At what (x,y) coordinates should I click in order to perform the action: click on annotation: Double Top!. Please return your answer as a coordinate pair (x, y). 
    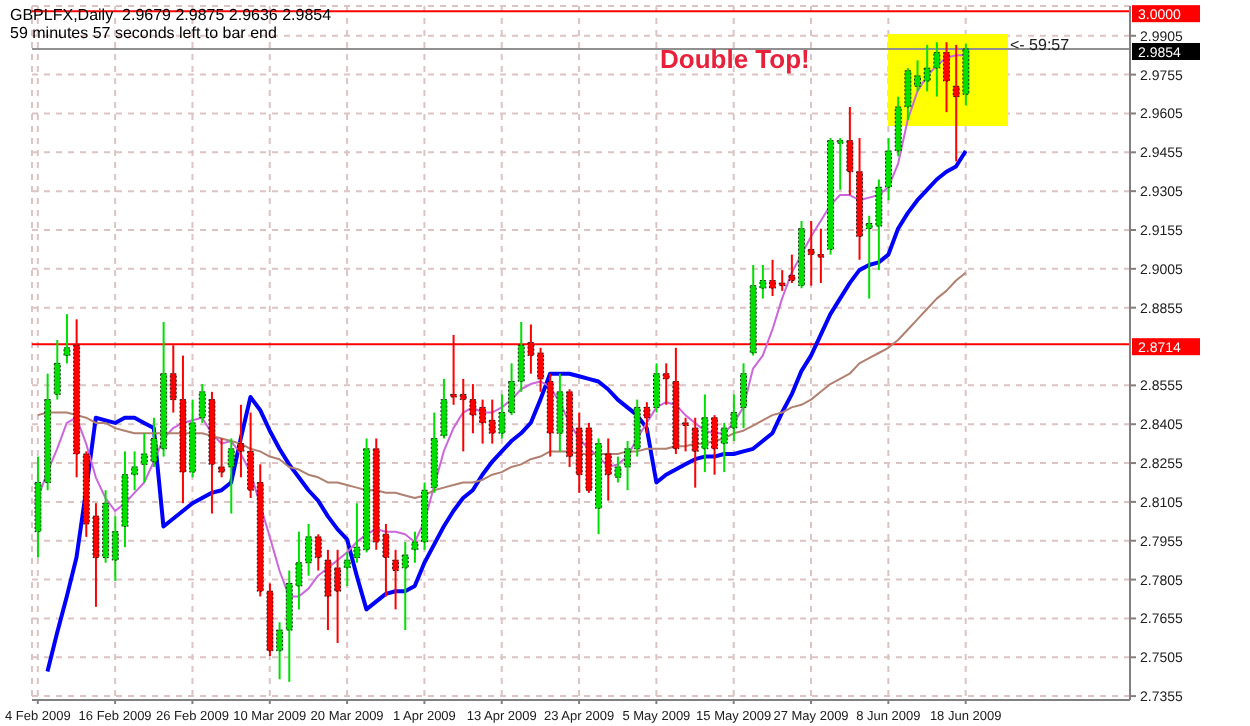
    Looking at the image, I should click on (735, 59).